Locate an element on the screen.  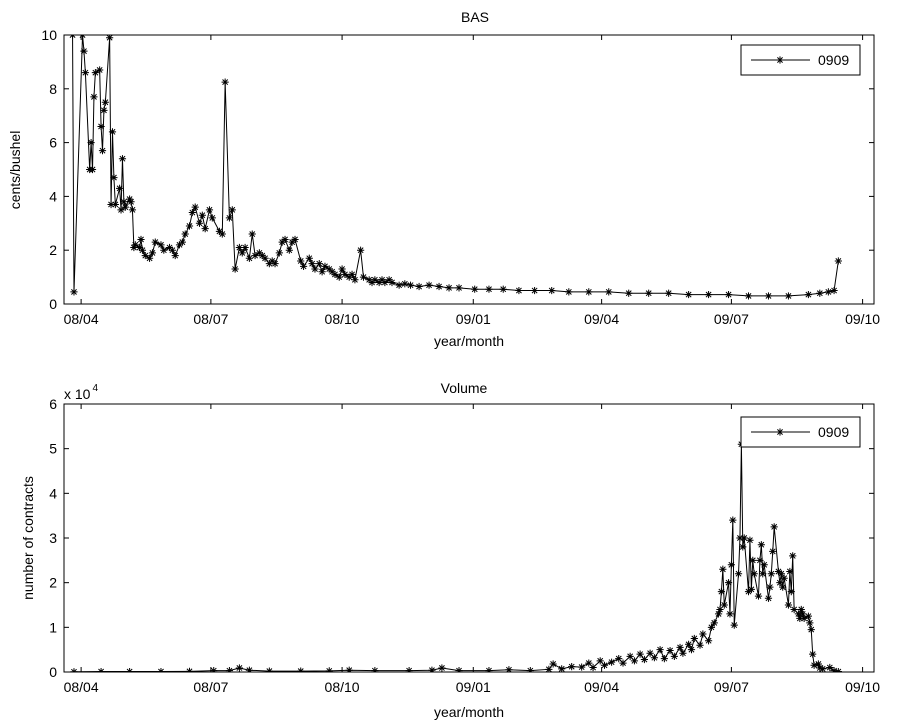
y-tick-label: 10 is located at coordinates (49, 35).